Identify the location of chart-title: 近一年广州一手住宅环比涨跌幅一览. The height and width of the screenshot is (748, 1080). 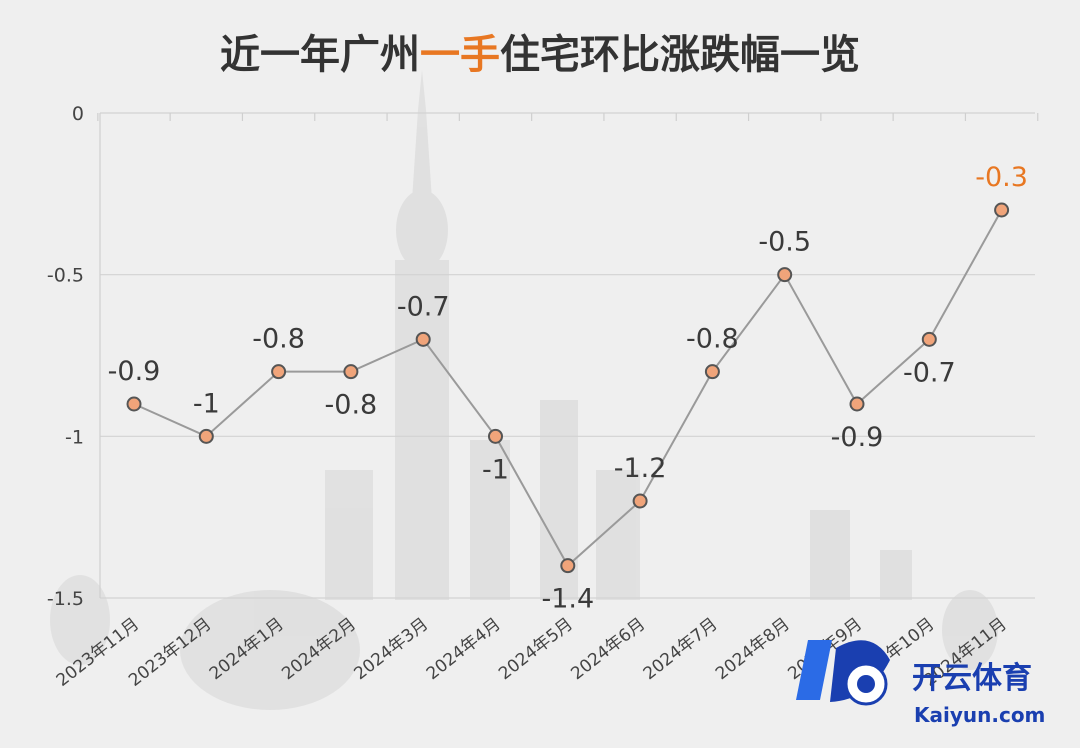
(540, 55).